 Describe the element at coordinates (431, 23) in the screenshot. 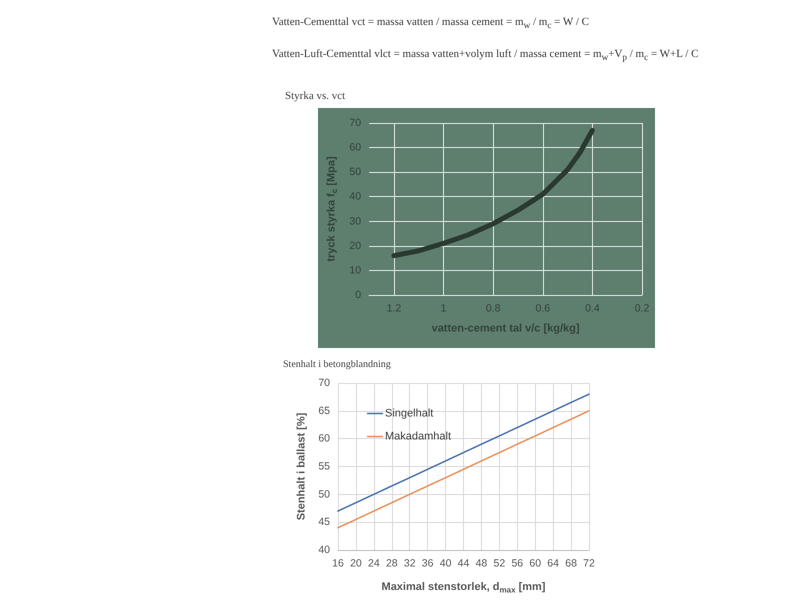

I see `text: Vatten-Cementtal vct = massa vatten / massa cement = m$_{w}$ / m$_{c}$ = W / C` at that location.